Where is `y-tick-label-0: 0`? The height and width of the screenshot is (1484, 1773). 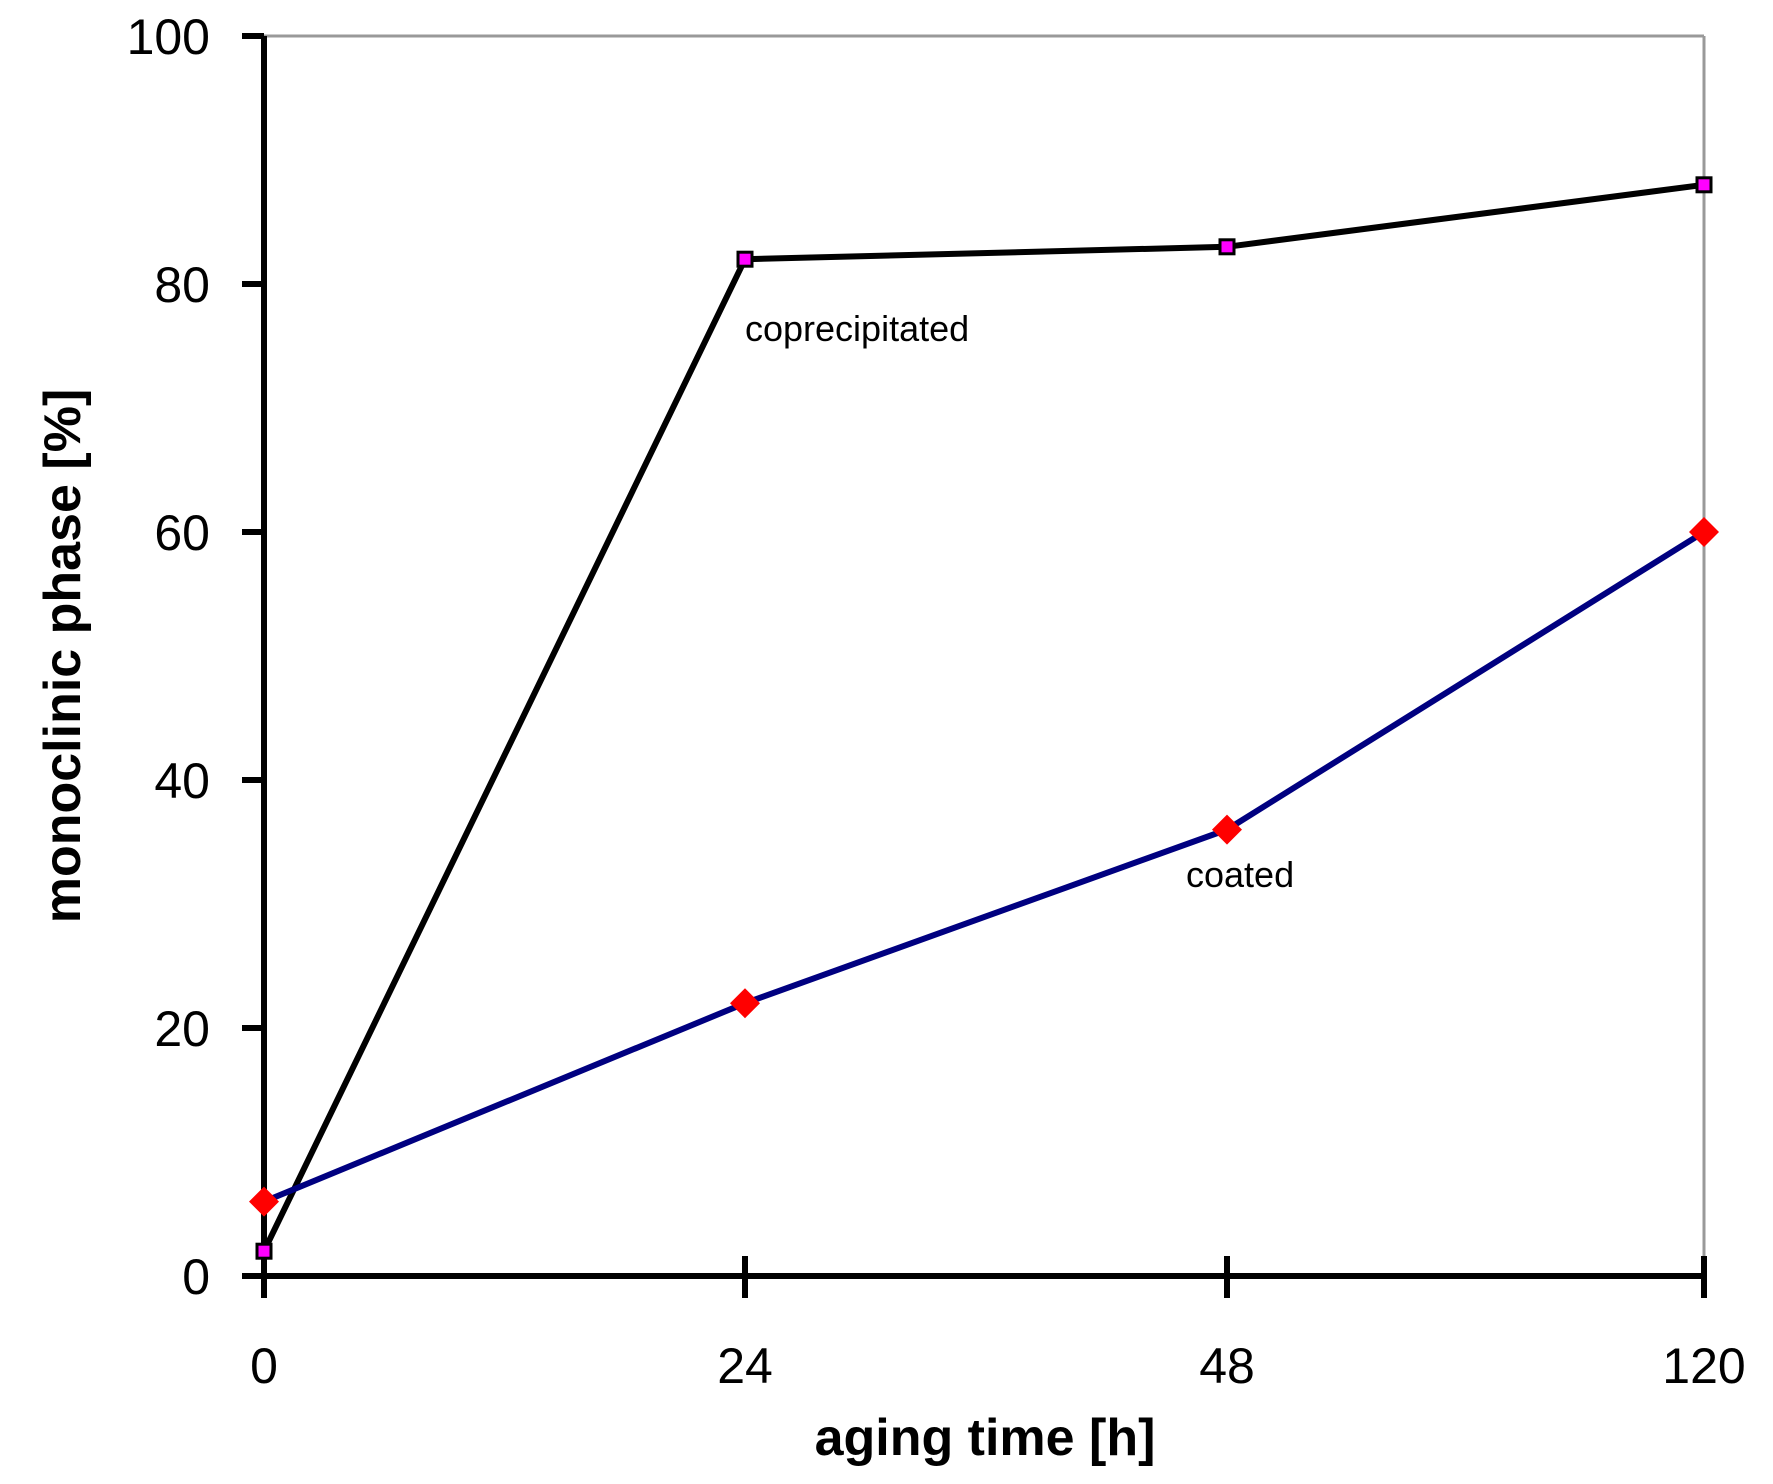
y-tick-label-0: 0 is located at coordinates (196, 1277).